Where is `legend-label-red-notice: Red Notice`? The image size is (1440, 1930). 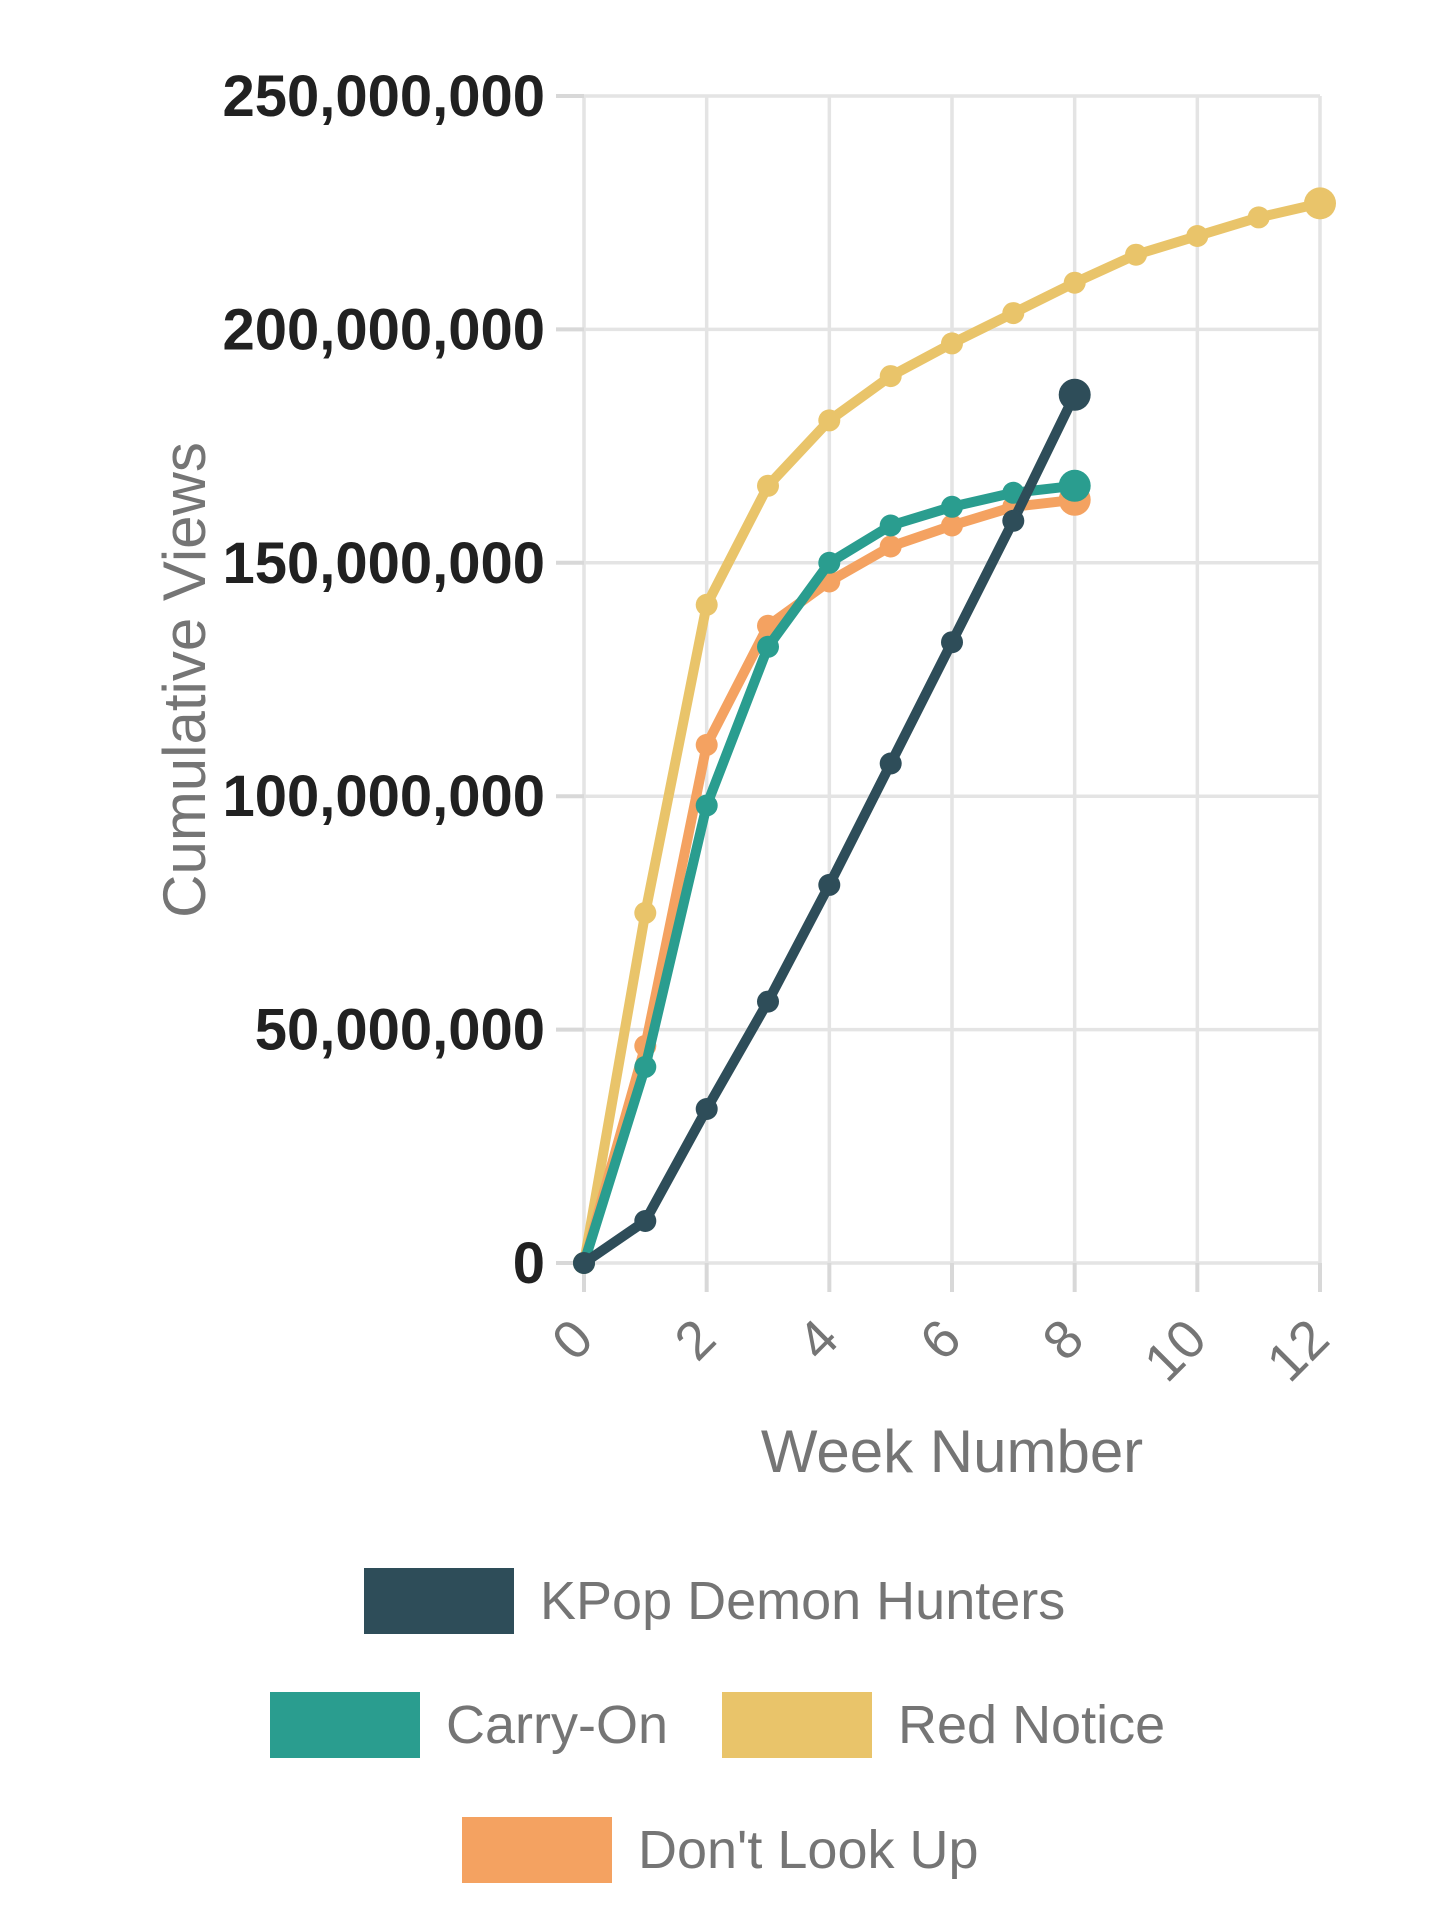
legend-label-red-notice: Red Notice is located at coordinates (1032, 1725).